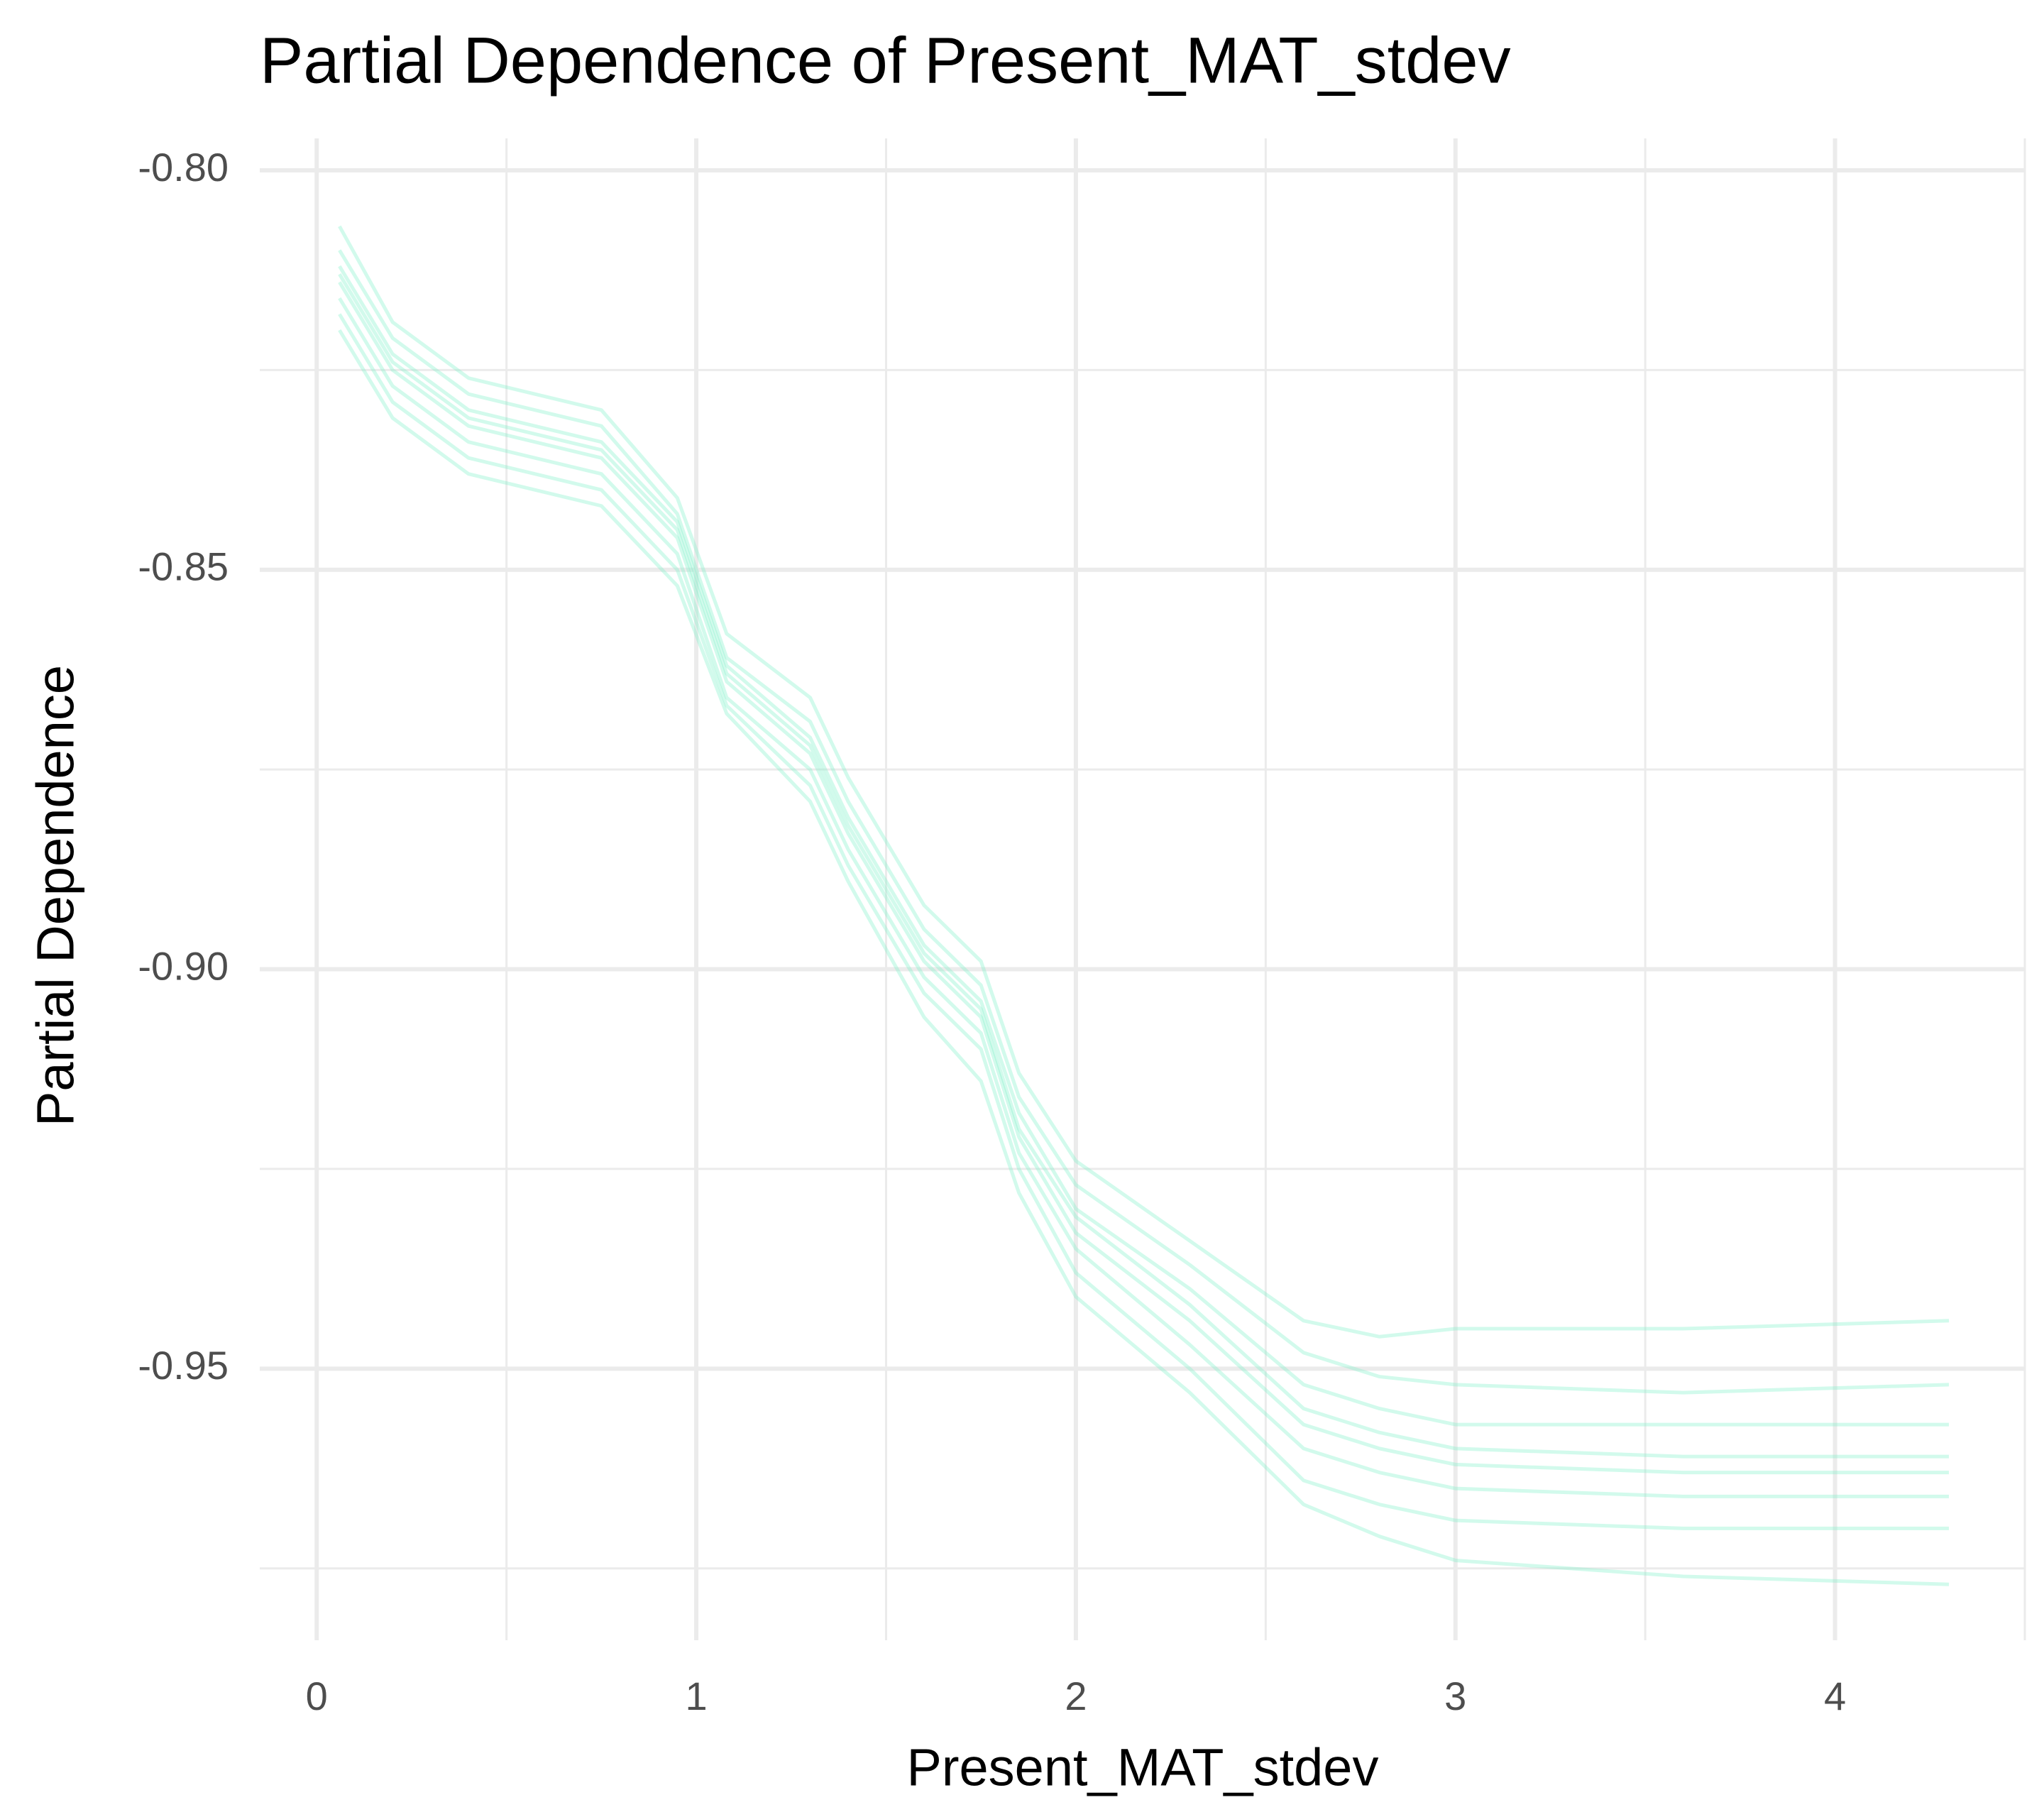  What do you see at coordinates (1076, 1696) in the screenshot?
I see `x-tick-label: 2` at bounding box center [1076, 1696].